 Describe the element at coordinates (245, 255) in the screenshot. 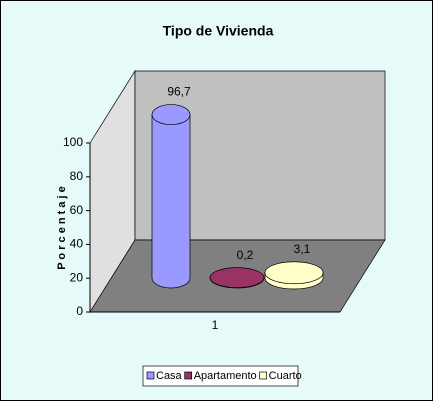

I see `value-label: 0,2` at that location.